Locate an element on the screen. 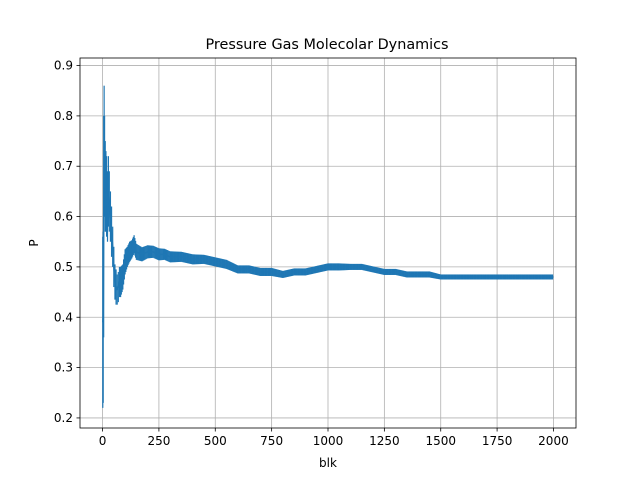 This screenshot has width=640, height=480. y-tick-label: 0.7 is located at coordinates (63, 166).